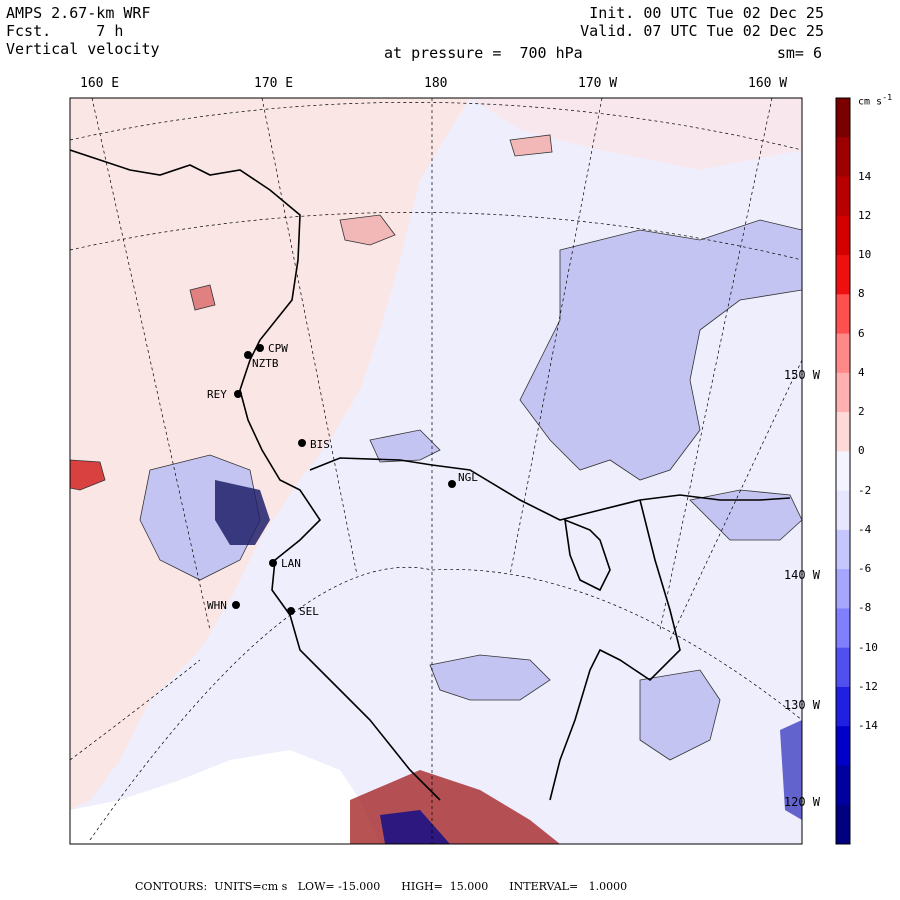  Describe the element at coordinates (865, 490) in the screenshot. I see `colorbar-label: -2` at that location.